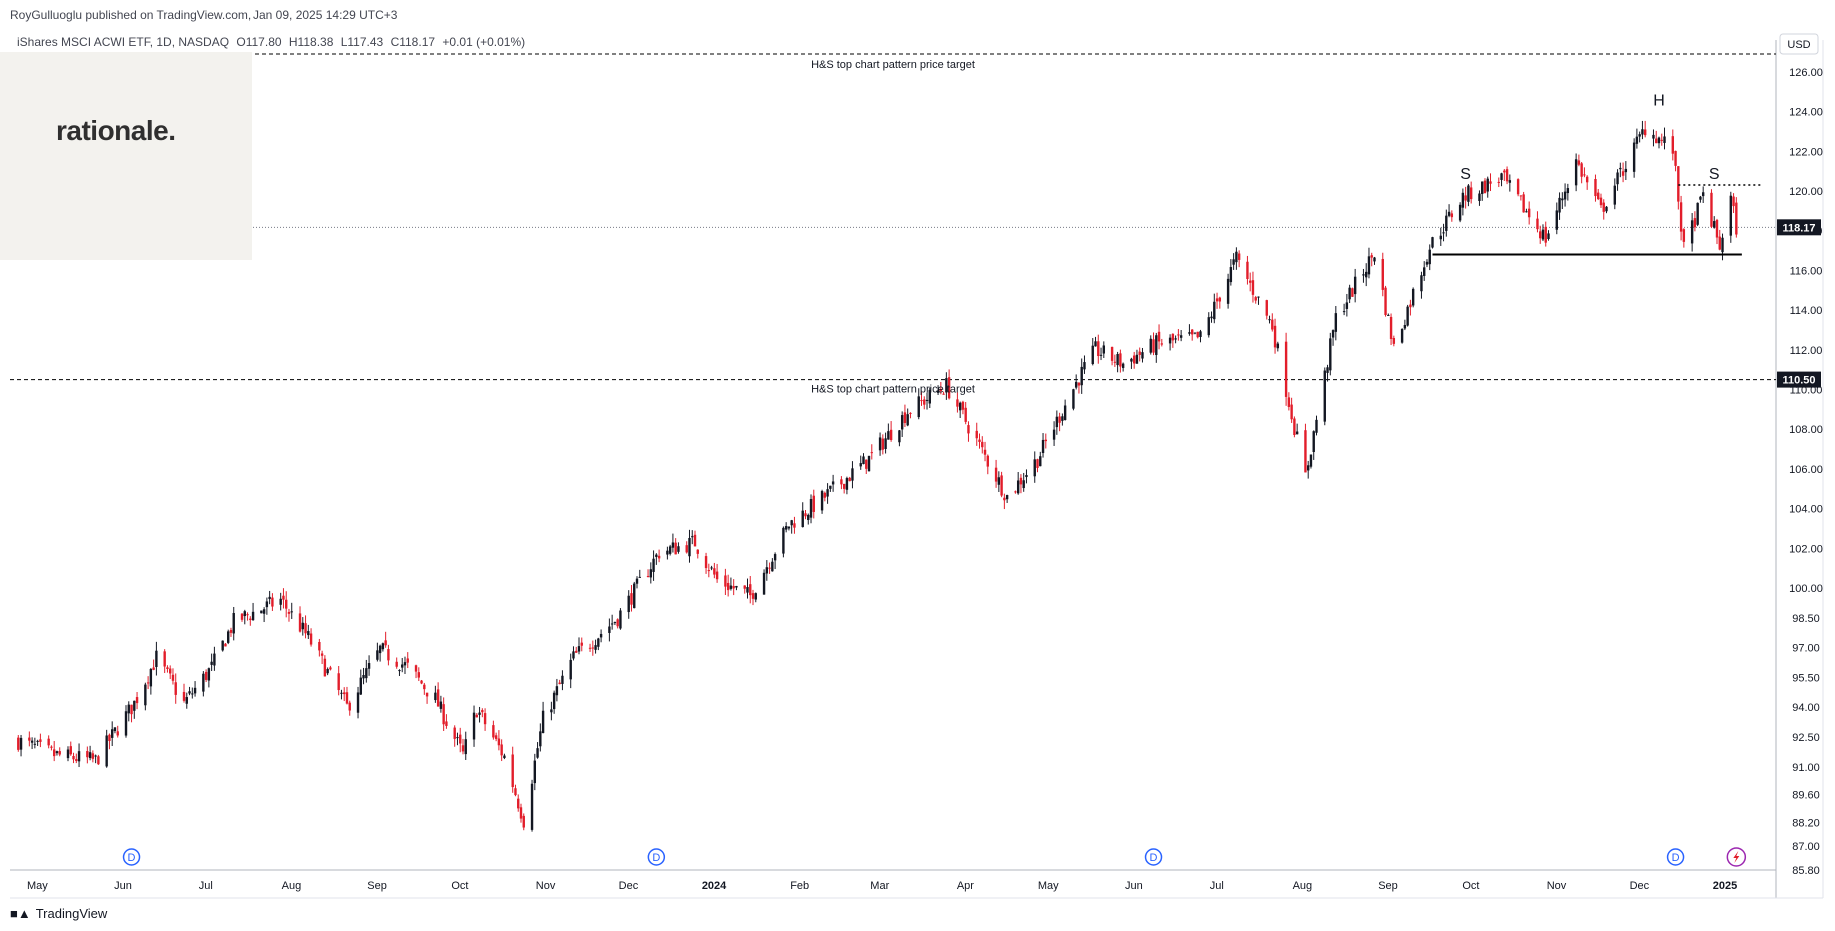 The width and height of the screenshot is (1835, 931). I want to click on dividend-marker-label: D, so click(656, 858).